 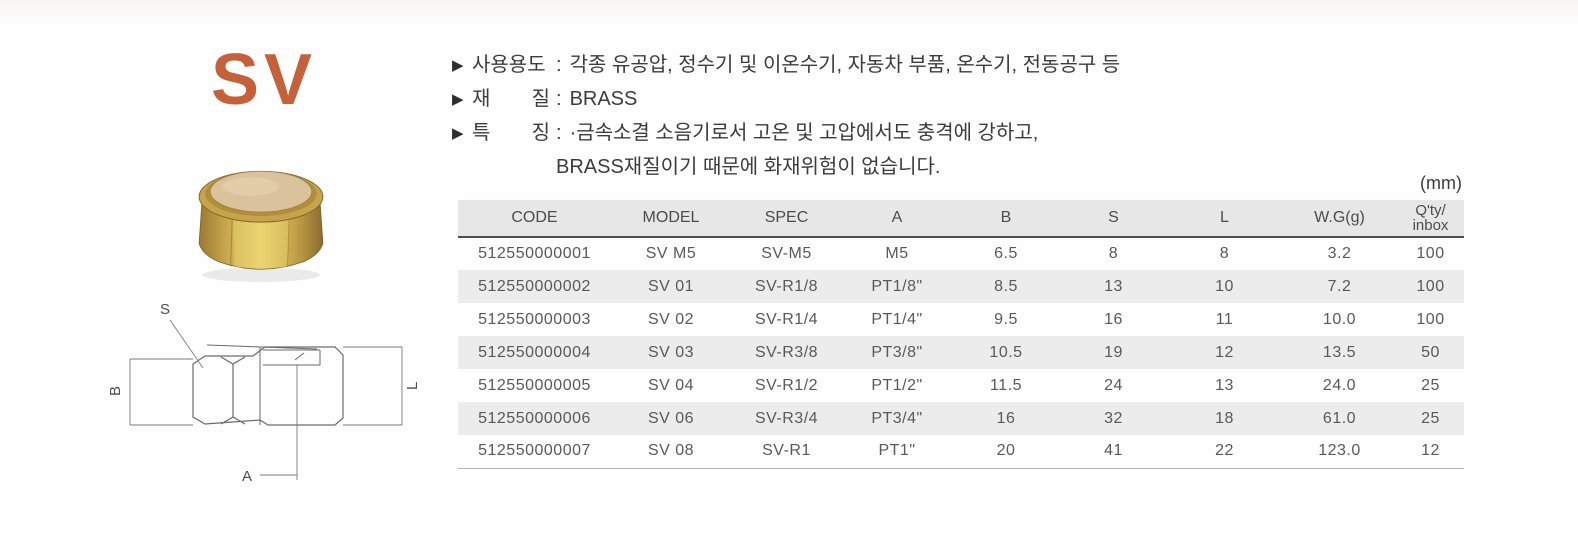 I want to click on table-cell: 7.2, so click(x=1339, y=286).